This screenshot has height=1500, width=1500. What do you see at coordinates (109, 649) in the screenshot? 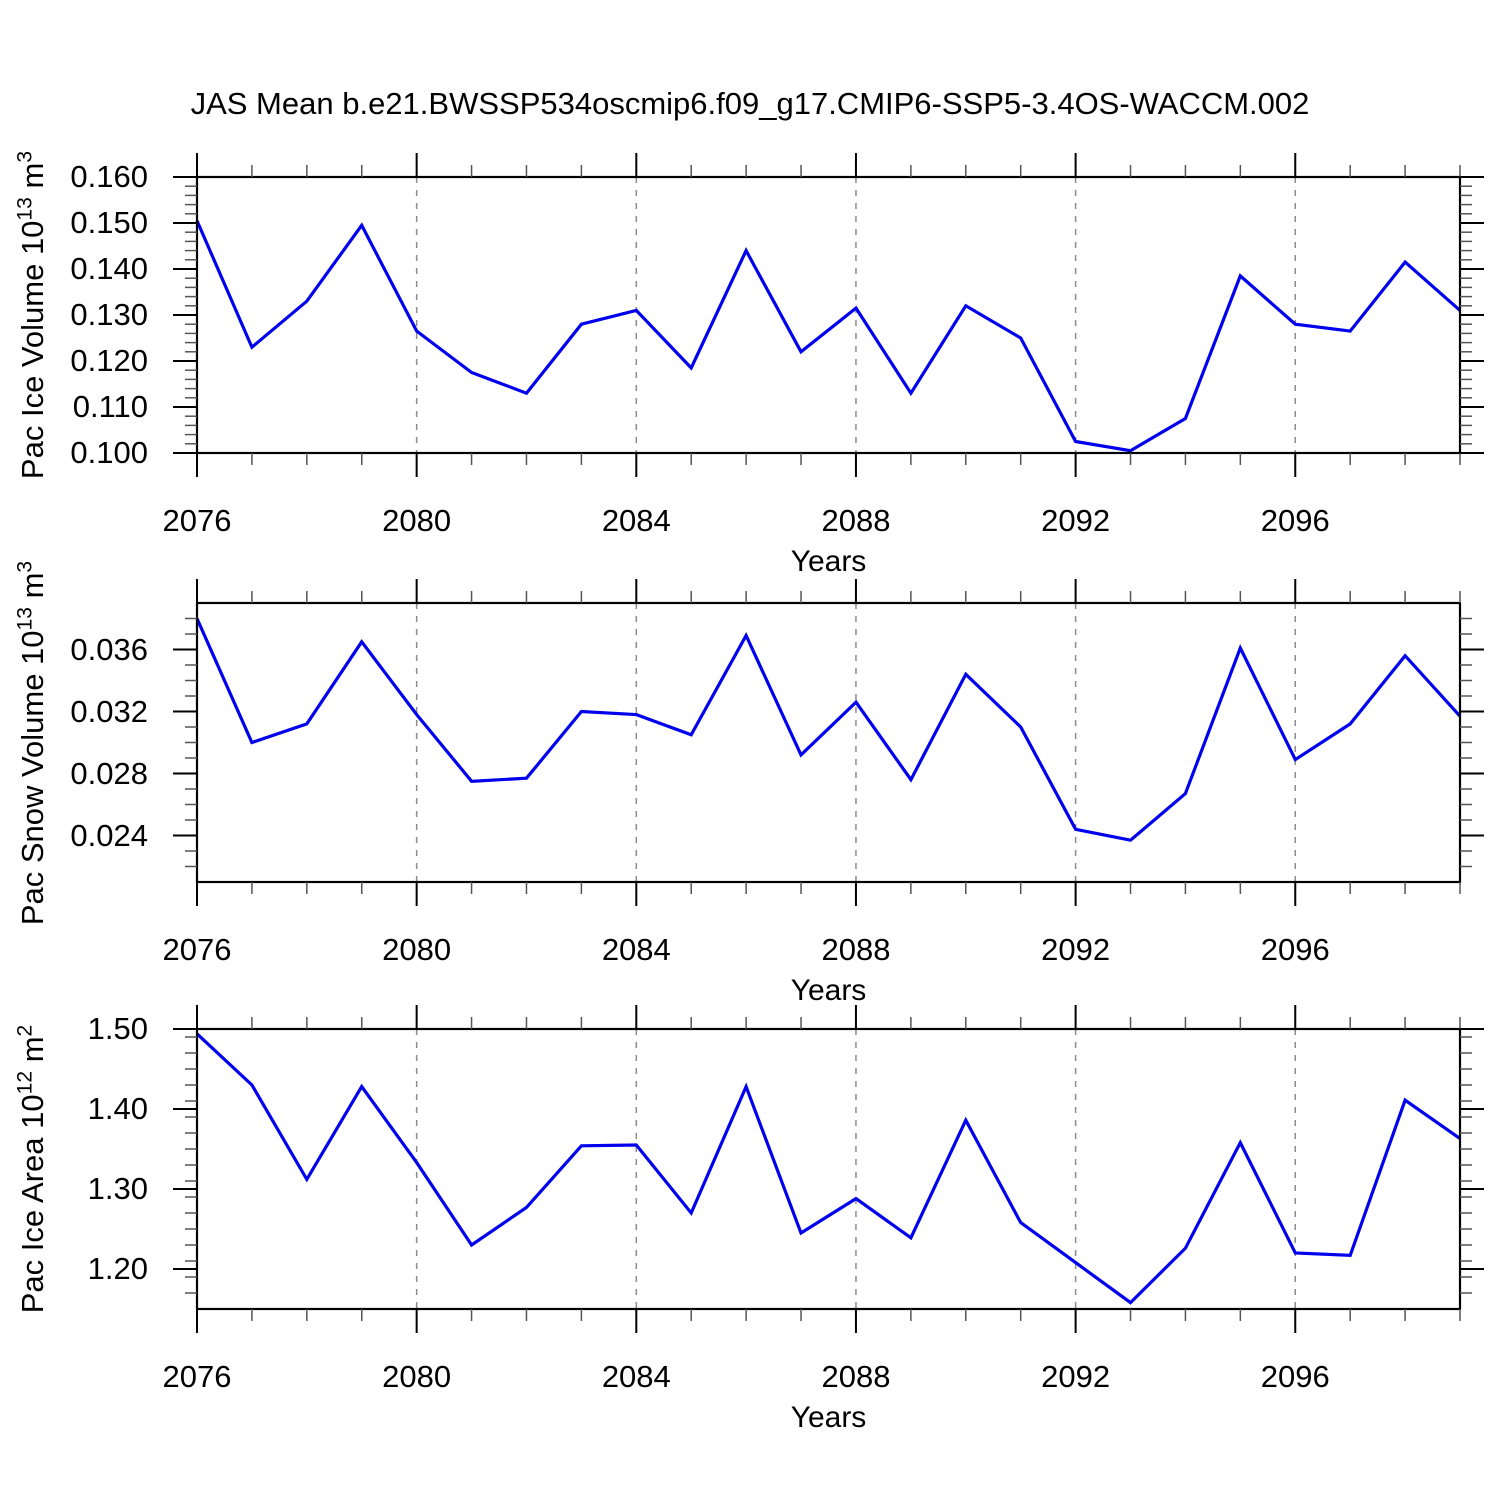
I see `y-tick-label: 0.036` at bounding box center [109, 649].